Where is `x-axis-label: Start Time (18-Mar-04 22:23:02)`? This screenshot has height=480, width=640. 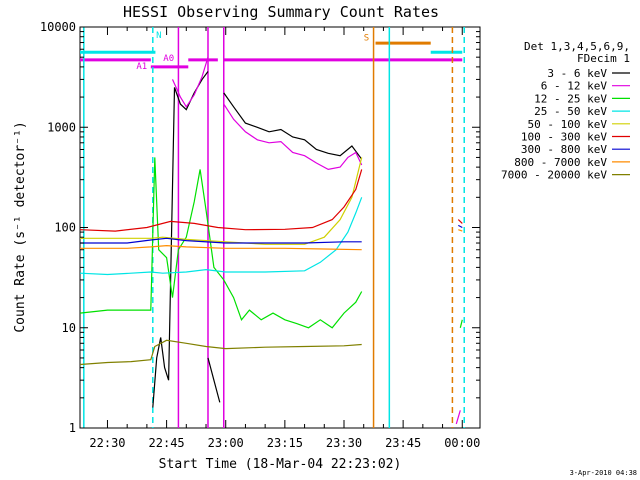 x-axis-label: Start Time (18-Mar-04 22:23:02) is located at coordinates (280, 464).